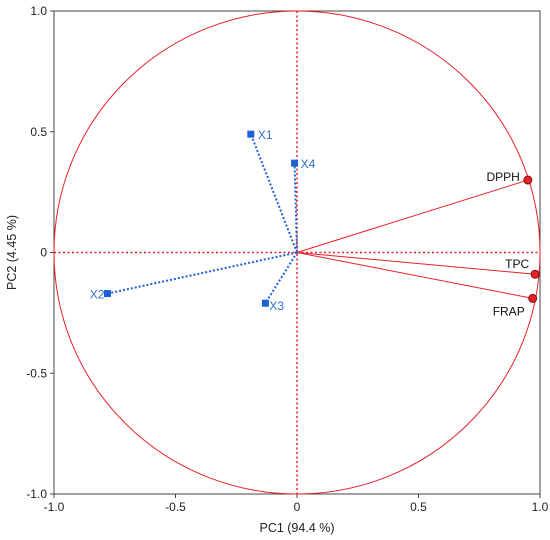  I want to click on vector-tpc, so click(416, 263).